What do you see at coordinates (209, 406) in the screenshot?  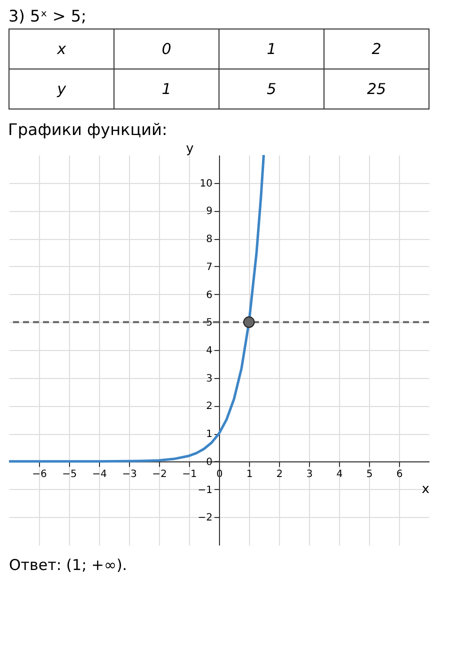 I see `y-tick-label: 2` at bounding box center [209, 406].